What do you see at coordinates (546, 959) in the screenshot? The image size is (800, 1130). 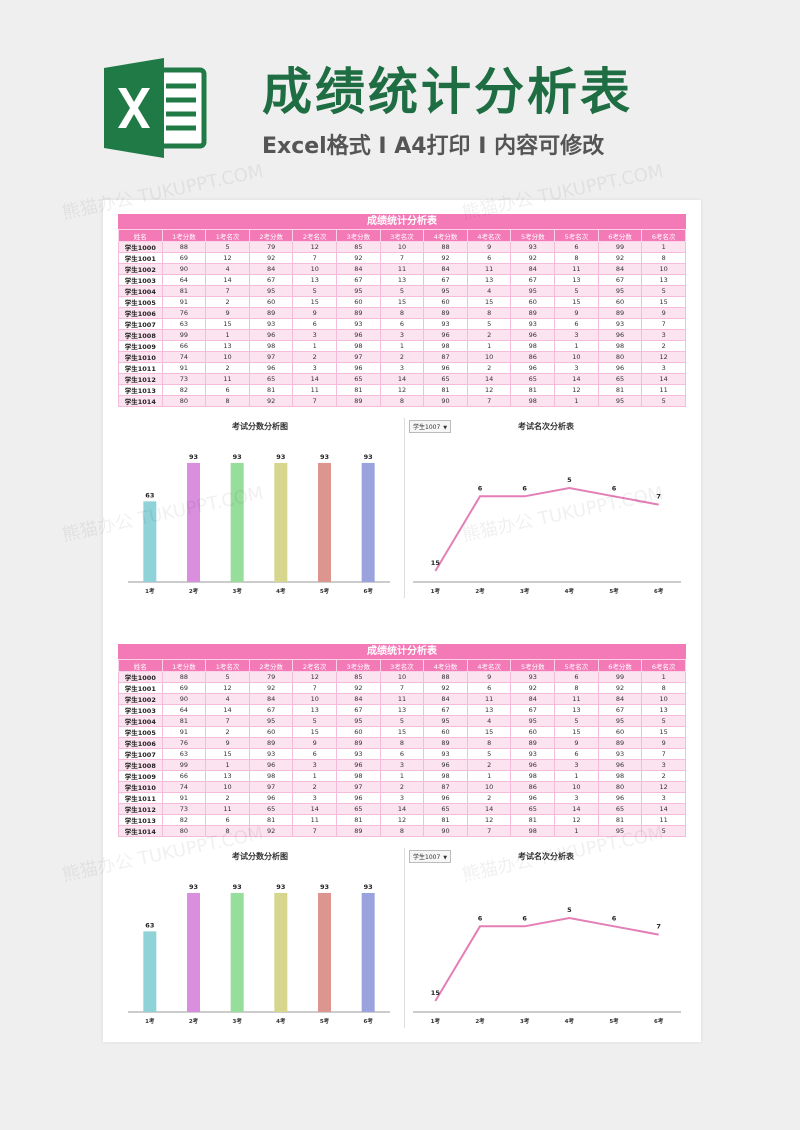 I see `rank-line` at bounding box center [546, 959].